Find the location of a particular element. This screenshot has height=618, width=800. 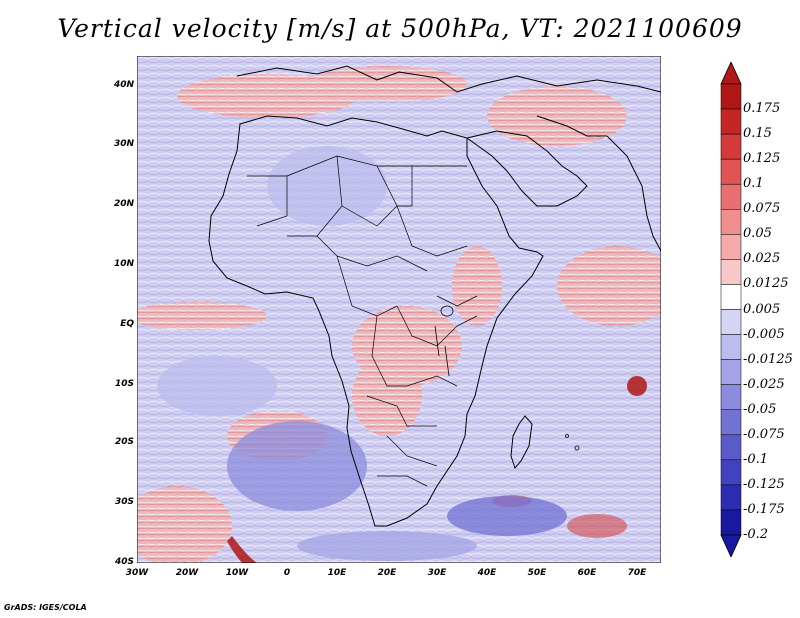

lon-label: 40E is located at coordinates (487, 573).